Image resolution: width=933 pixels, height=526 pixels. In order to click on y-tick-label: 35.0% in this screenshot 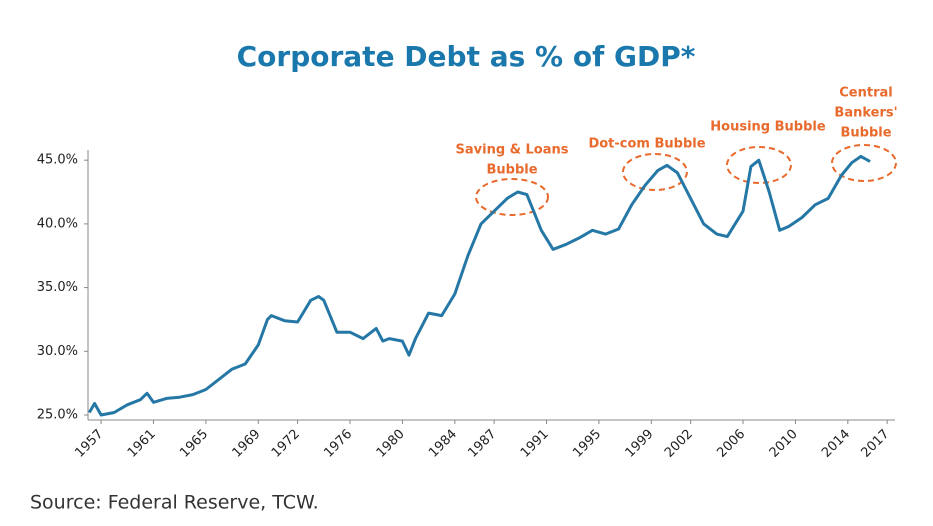, I will do `click(57, 287)`.